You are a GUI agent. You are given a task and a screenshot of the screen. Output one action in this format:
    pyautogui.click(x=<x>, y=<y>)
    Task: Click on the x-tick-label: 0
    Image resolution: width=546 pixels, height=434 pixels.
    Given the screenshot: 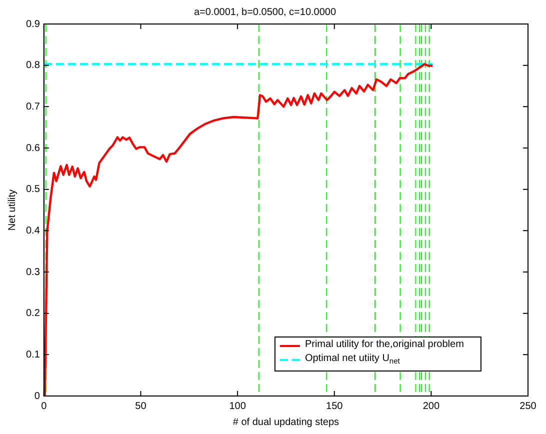 What is the action you would take?
    pyautogui.click(x=44, y=406)
    